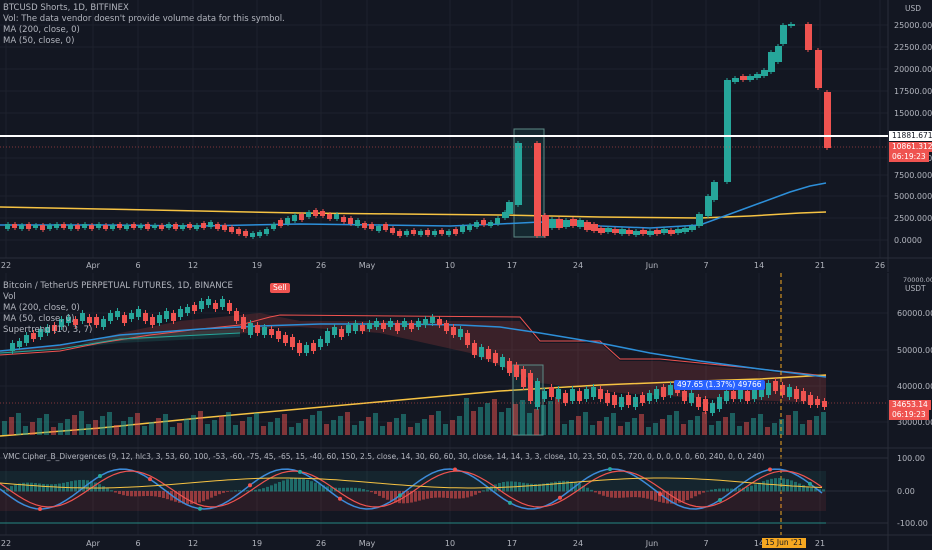 The image size is (932, 550). I want to click on rsi-line, so click(411, 483).